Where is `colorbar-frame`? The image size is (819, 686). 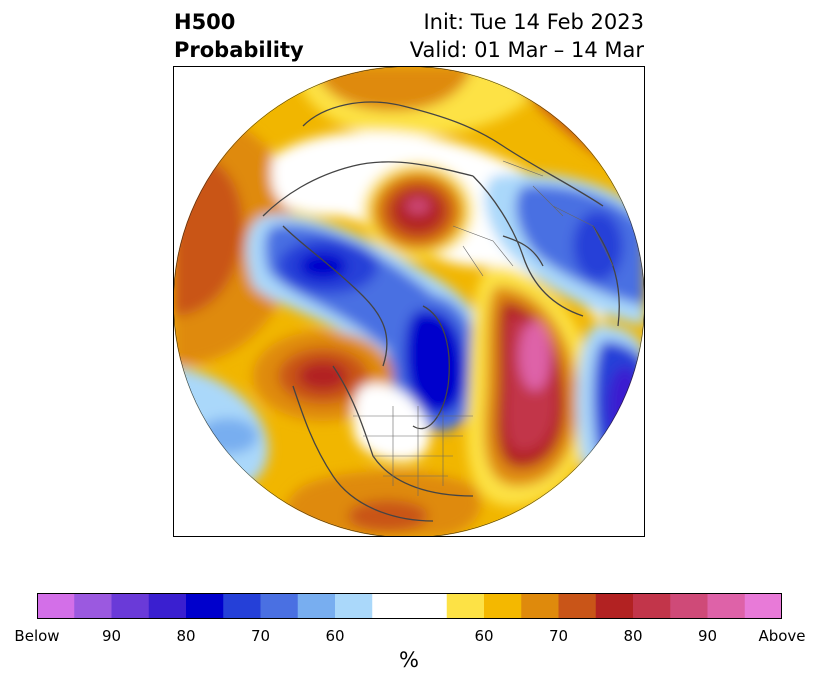 colorbar-frame is located at coordinates (409, 606).